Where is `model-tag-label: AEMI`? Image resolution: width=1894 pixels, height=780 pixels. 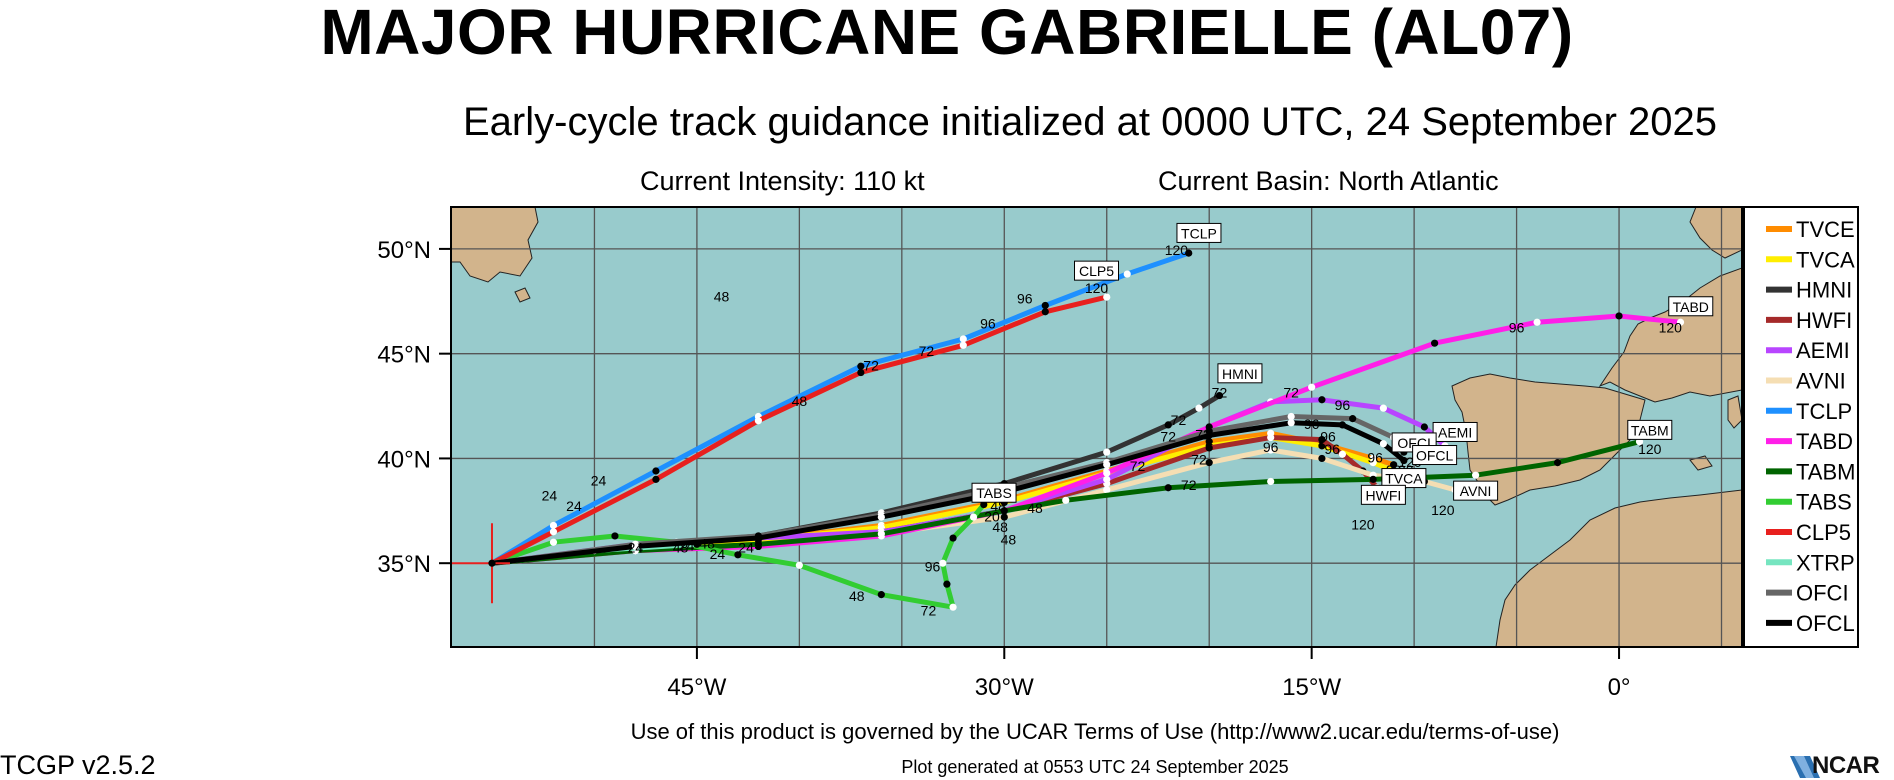
model-tag-label: AEMI is located at coordinates (1455, 432).